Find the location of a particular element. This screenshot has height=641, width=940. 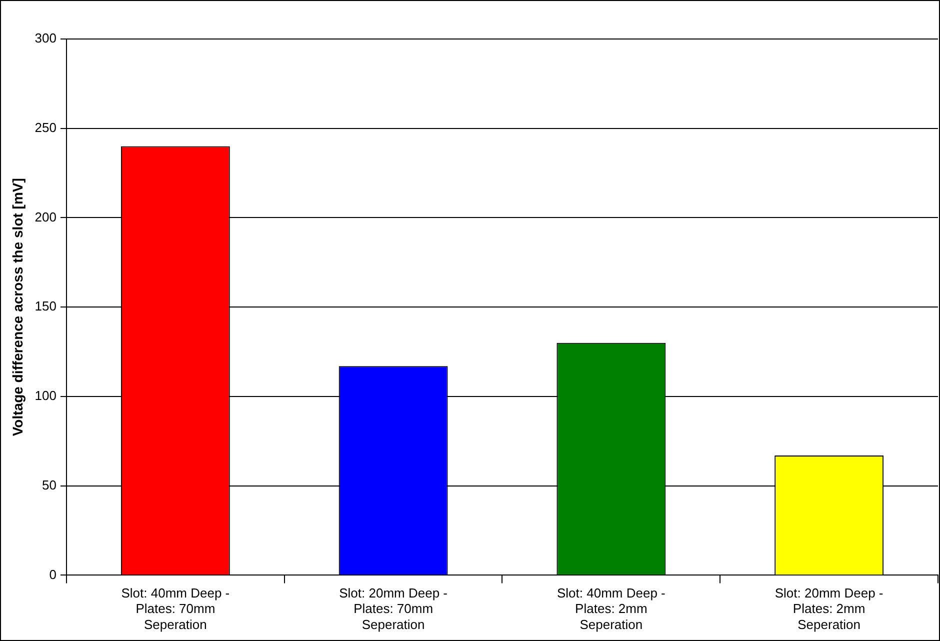

y-tick-label: 250 is located at coordinates (45, 127).